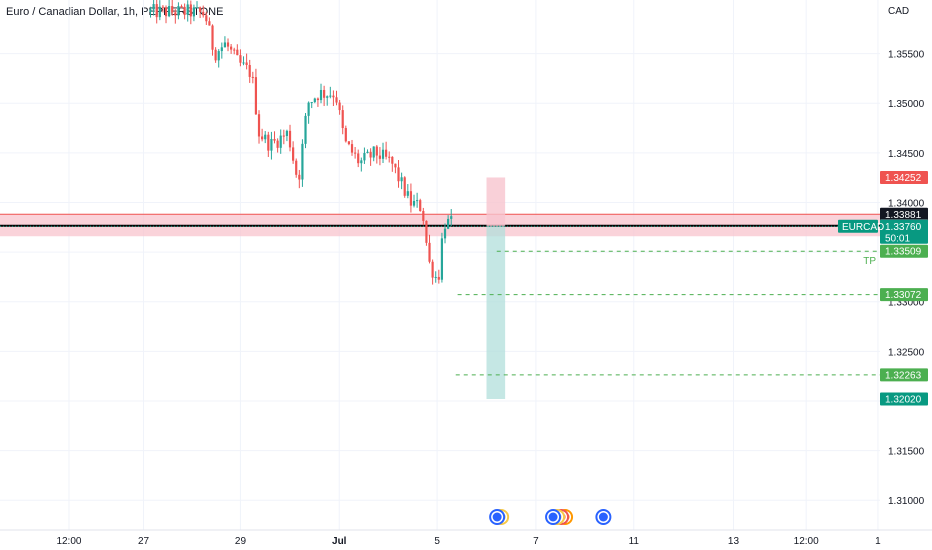 This screenshot has height=550, width=932. What do you see at coordinates (906, 501) in the screenshot?
I see `y-tick-label: 1.31000` at bounding box center [906, 501].